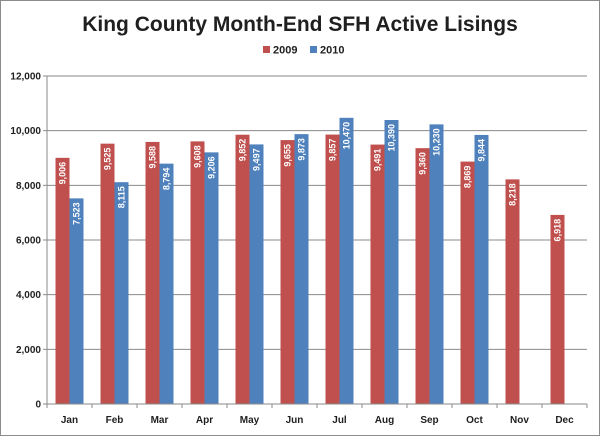  I want to click on y-tick-label: 8,000, so click(28, 186).